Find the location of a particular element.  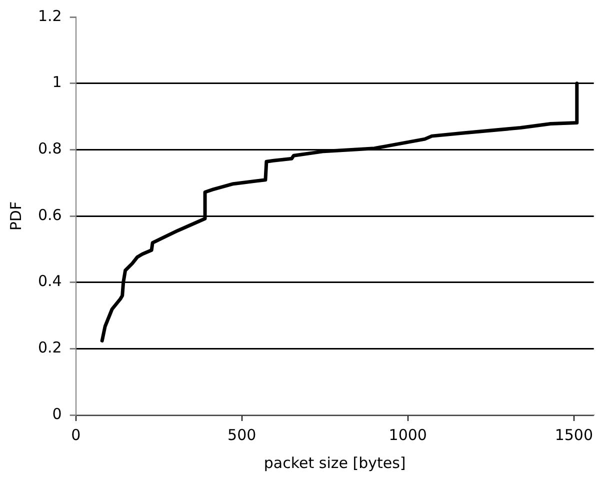

y-tick-label: 0.8 is located at coordinates (50, 149).